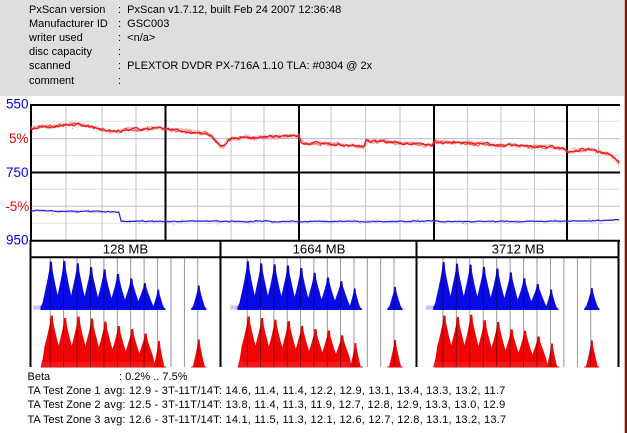 This screenshot has width=627, height=433. What do you see at coordinates (17, 104) in the screenshot?
I see `svg-text: 550` at bounding box center [17, 104].